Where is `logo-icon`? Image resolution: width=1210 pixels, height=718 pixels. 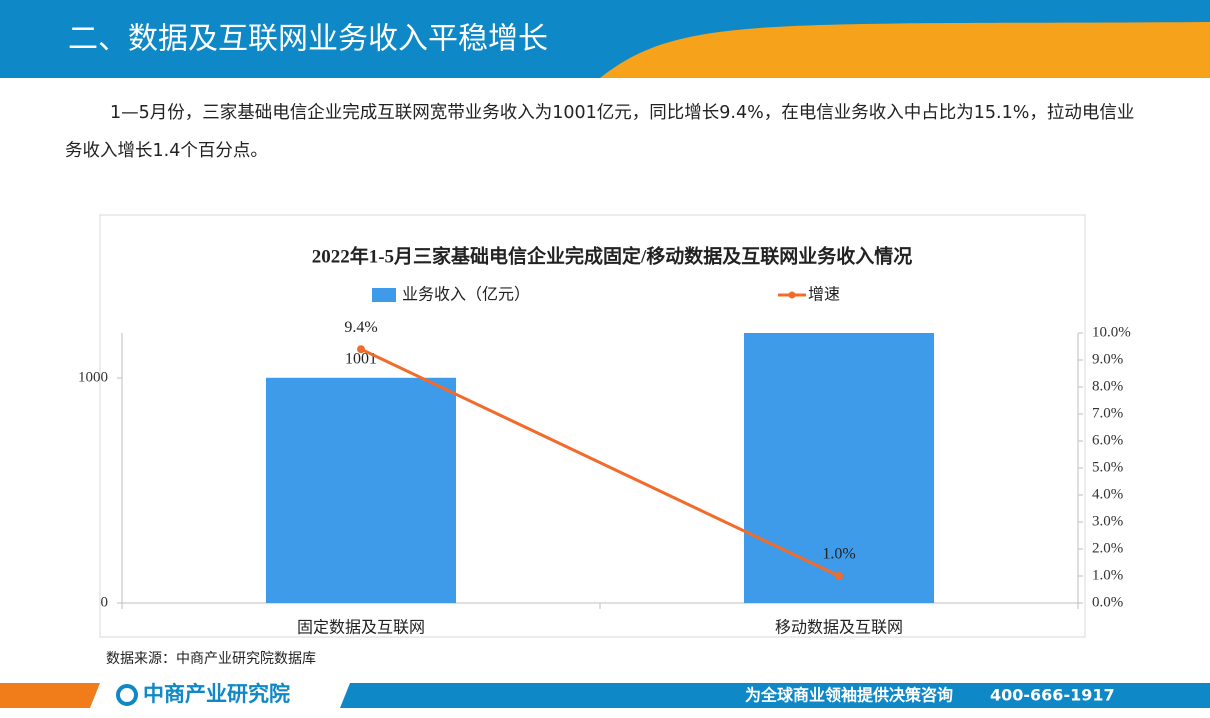
logo-icon is located at coordinates (127, 695).